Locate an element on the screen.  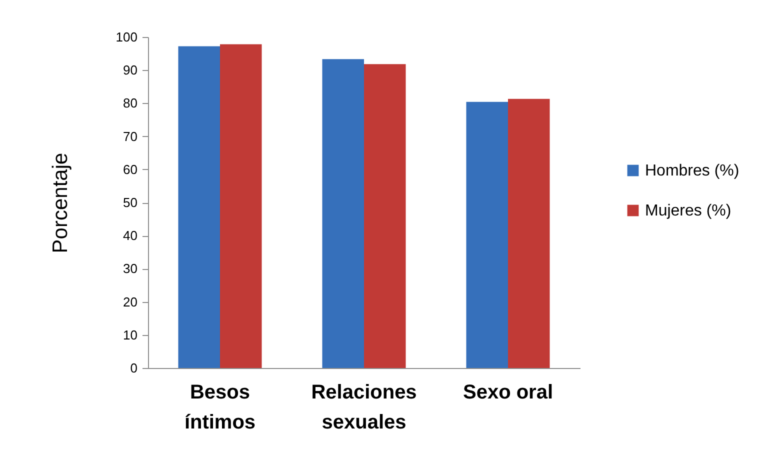
y-tick-label: 0 is located at coordinates (134, 368).